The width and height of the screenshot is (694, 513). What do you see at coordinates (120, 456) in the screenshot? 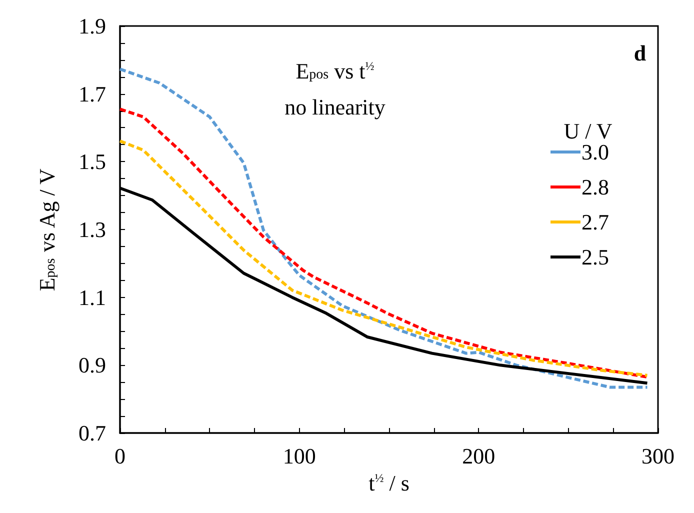
I see `x-tick-label: 0` at bounding box center [120, 456].